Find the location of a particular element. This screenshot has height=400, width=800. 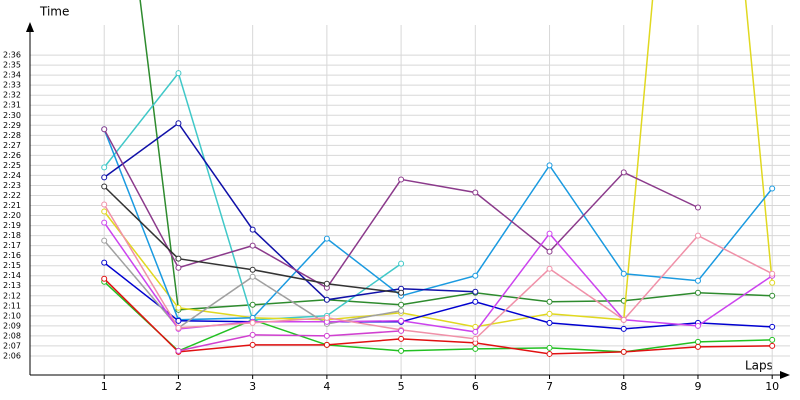

x-tick-label: 9 is located at coordinates (697, 386).